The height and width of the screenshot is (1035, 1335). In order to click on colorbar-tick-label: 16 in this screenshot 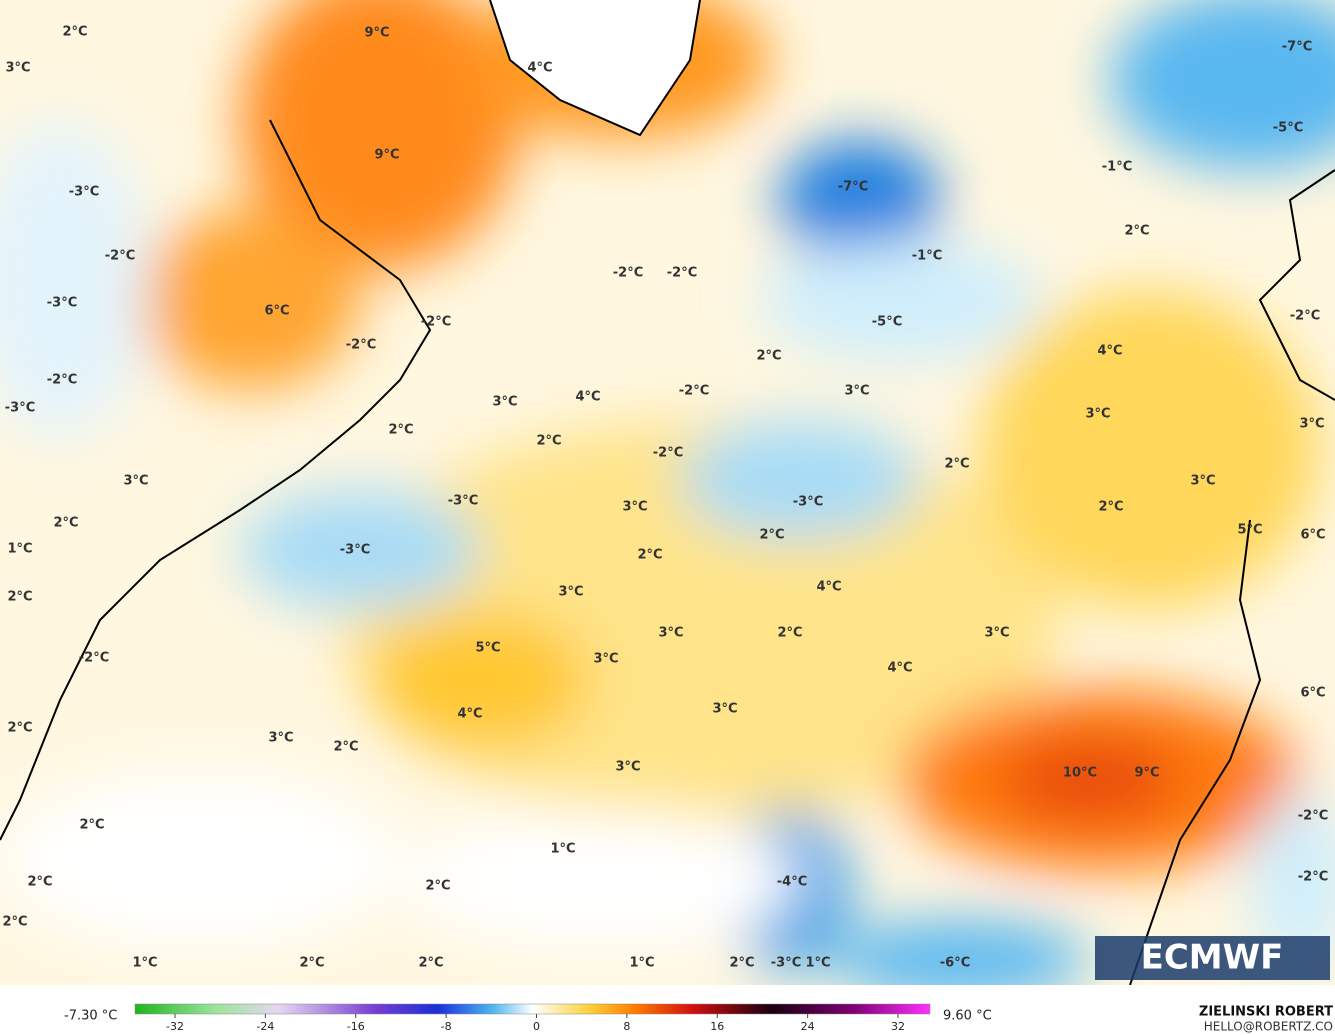, I will do `click(717, 1026)`.